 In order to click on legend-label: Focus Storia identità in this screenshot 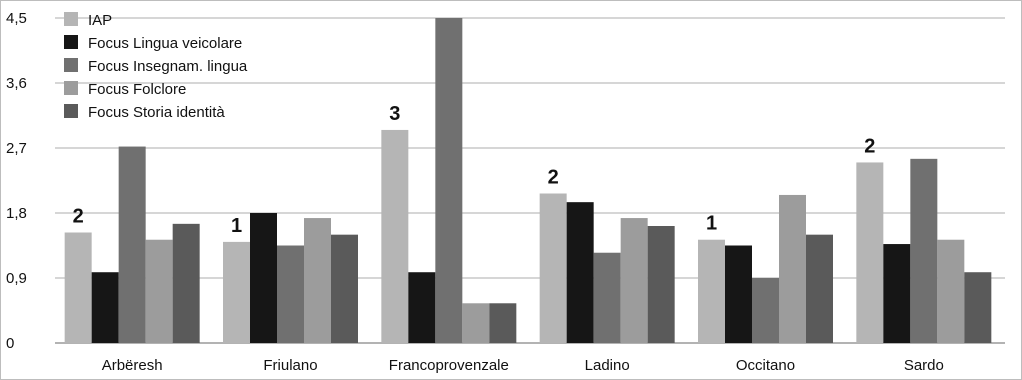, I will do `click(156, 112)`.